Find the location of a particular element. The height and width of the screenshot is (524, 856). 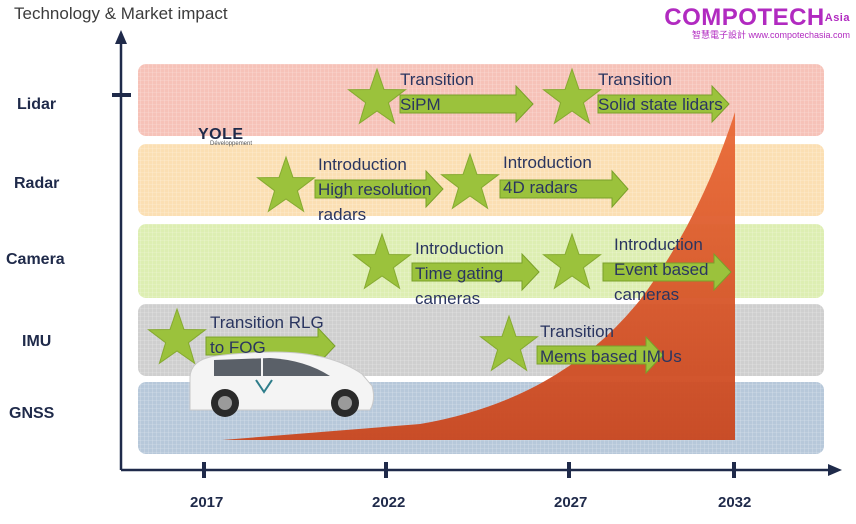

callout-lidar-solid-state: Transition Solid state lidars is located at coordinates (660, 92).